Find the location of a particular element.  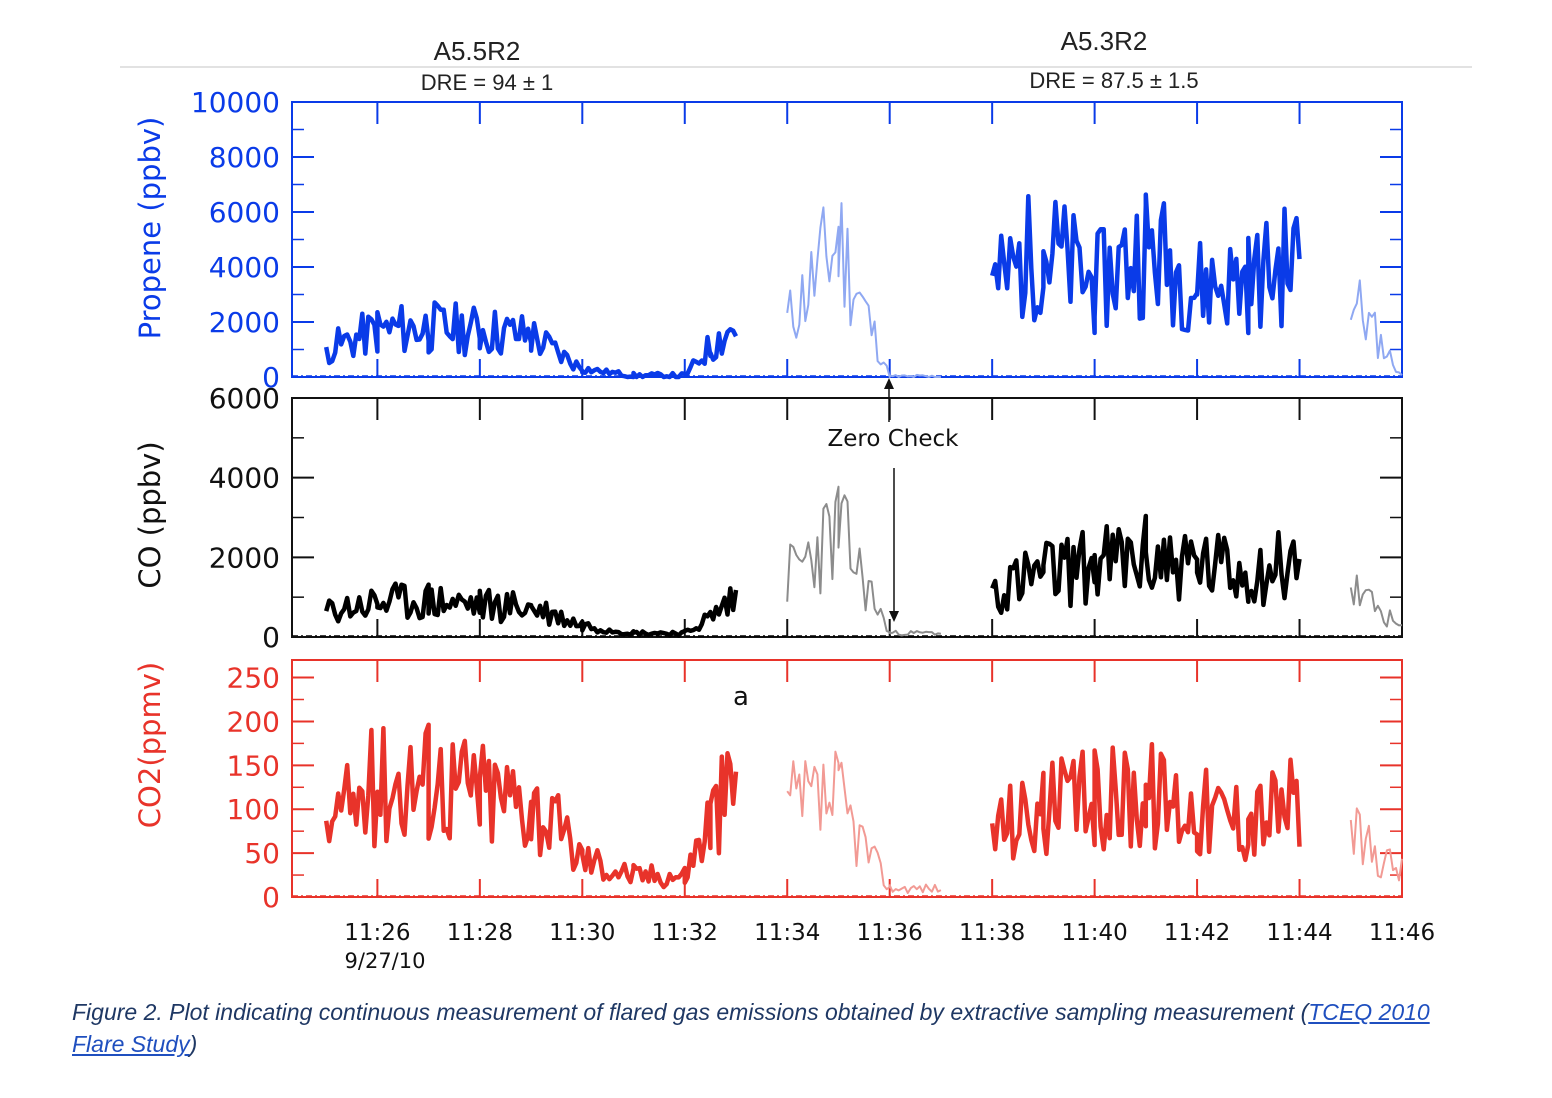

y-axis-label-1: Propene (ppbv) is located at coordinates (150, 228).